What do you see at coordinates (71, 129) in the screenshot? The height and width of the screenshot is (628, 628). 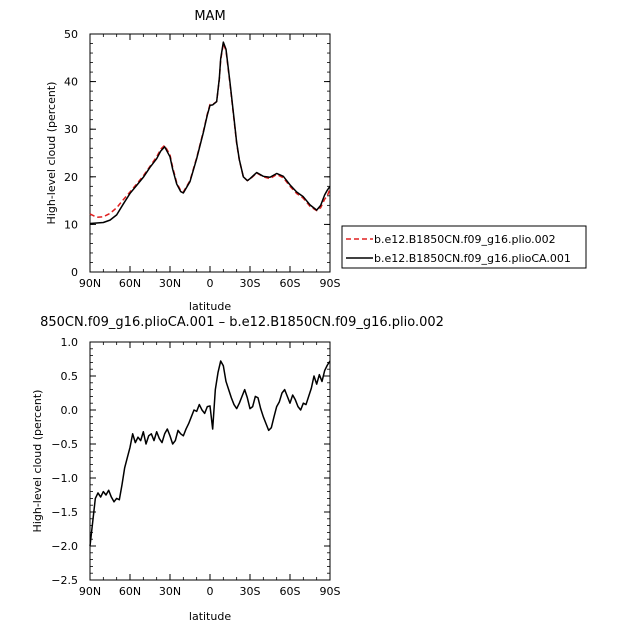 I see `y-tick-label: 30` at bounding box center [71, 129].